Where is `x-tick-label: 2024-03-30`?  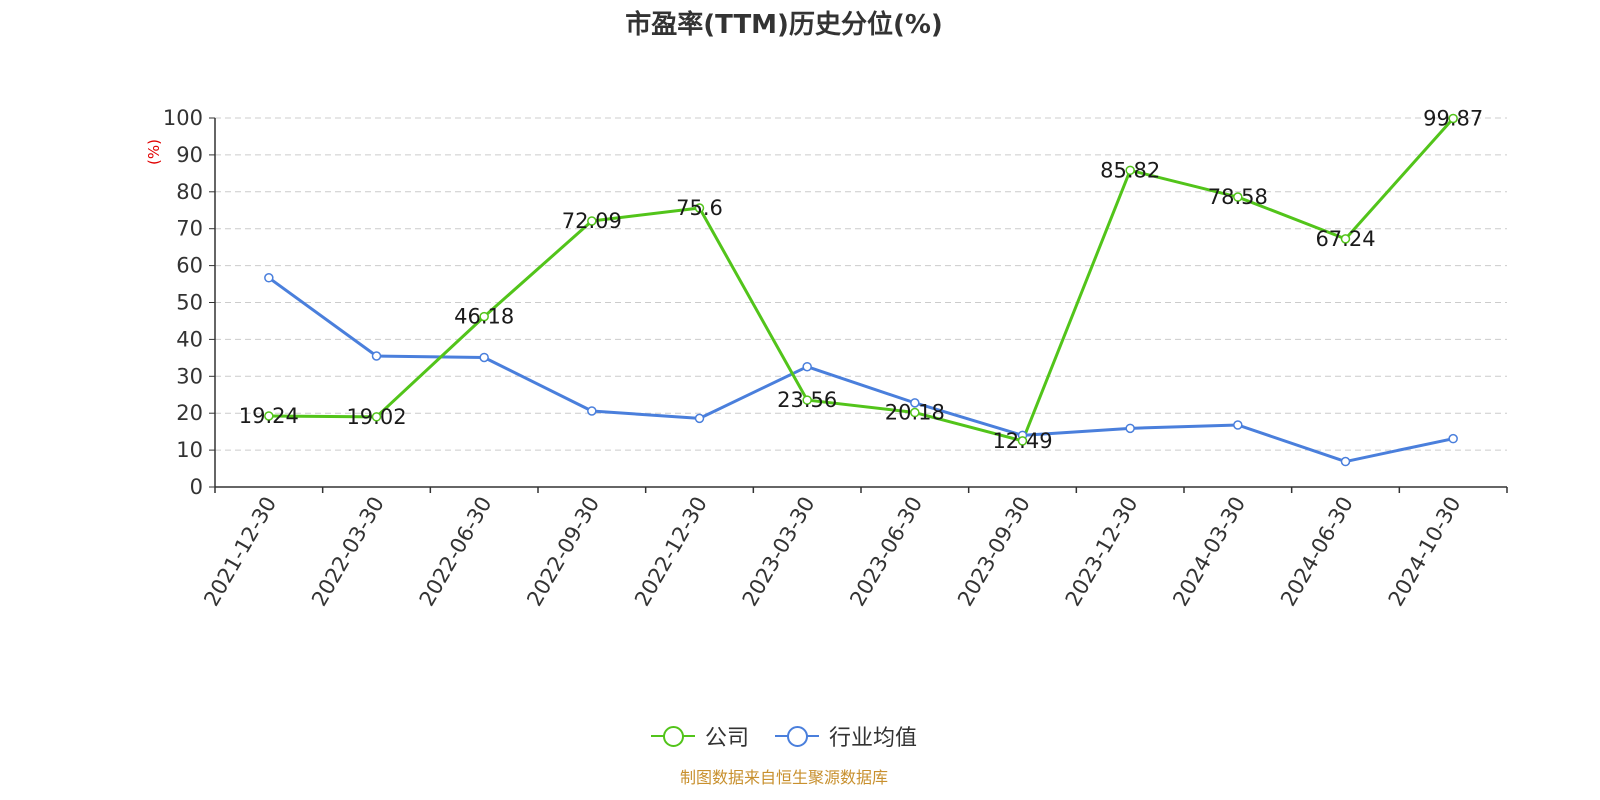 x-tick-label: 2024-03-30 is located at coordinates (1209, 552).